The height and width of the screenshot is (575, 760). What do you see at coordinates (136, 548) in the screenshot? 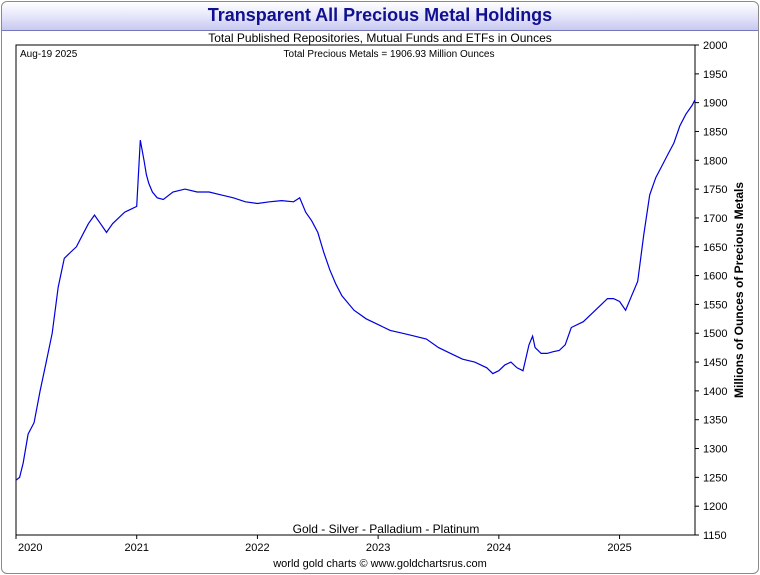
I see `x-tick-label: 2021` at bounding box center [136, 548].